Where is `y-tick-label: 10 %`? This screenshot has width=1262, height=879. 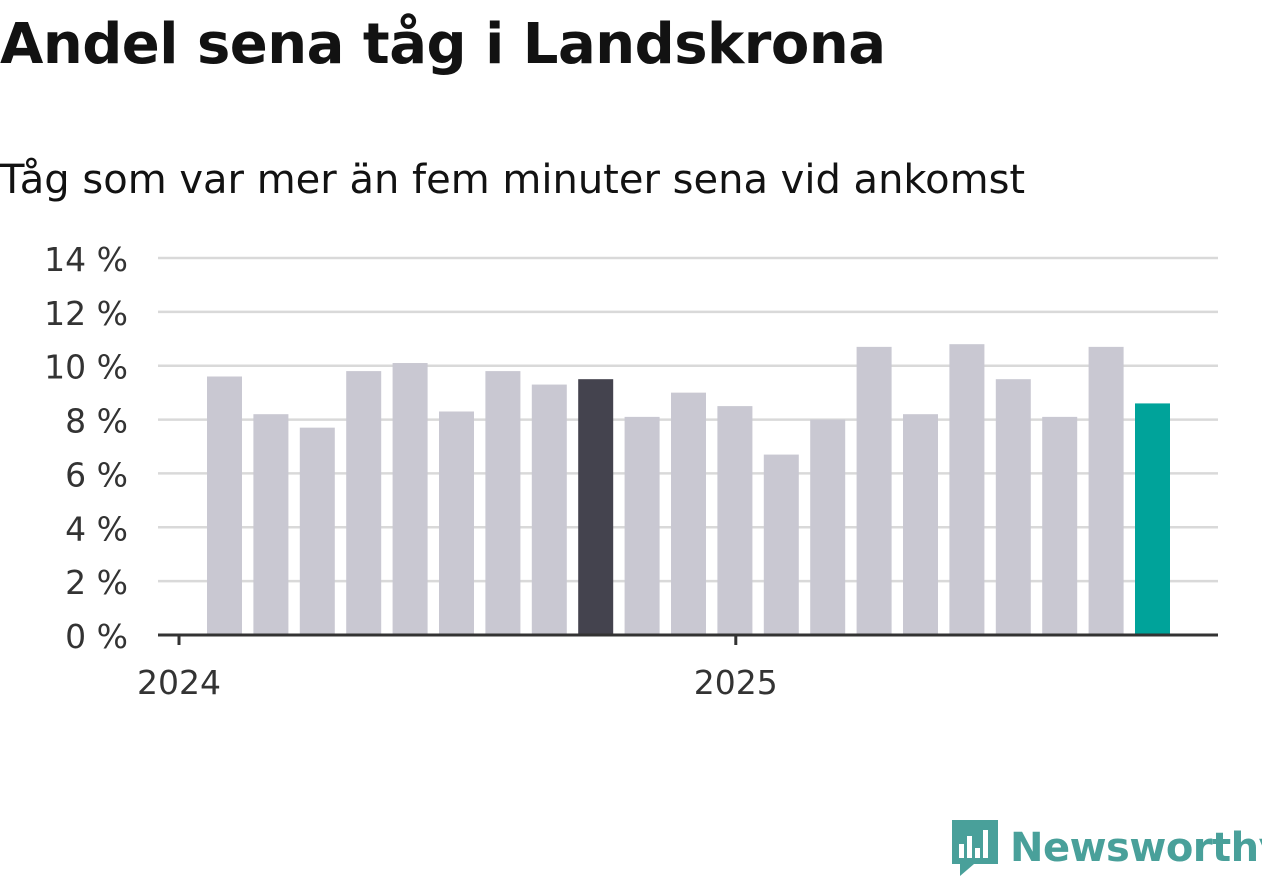
y-tick-label: 10 % is located at coordinates (86, 367).